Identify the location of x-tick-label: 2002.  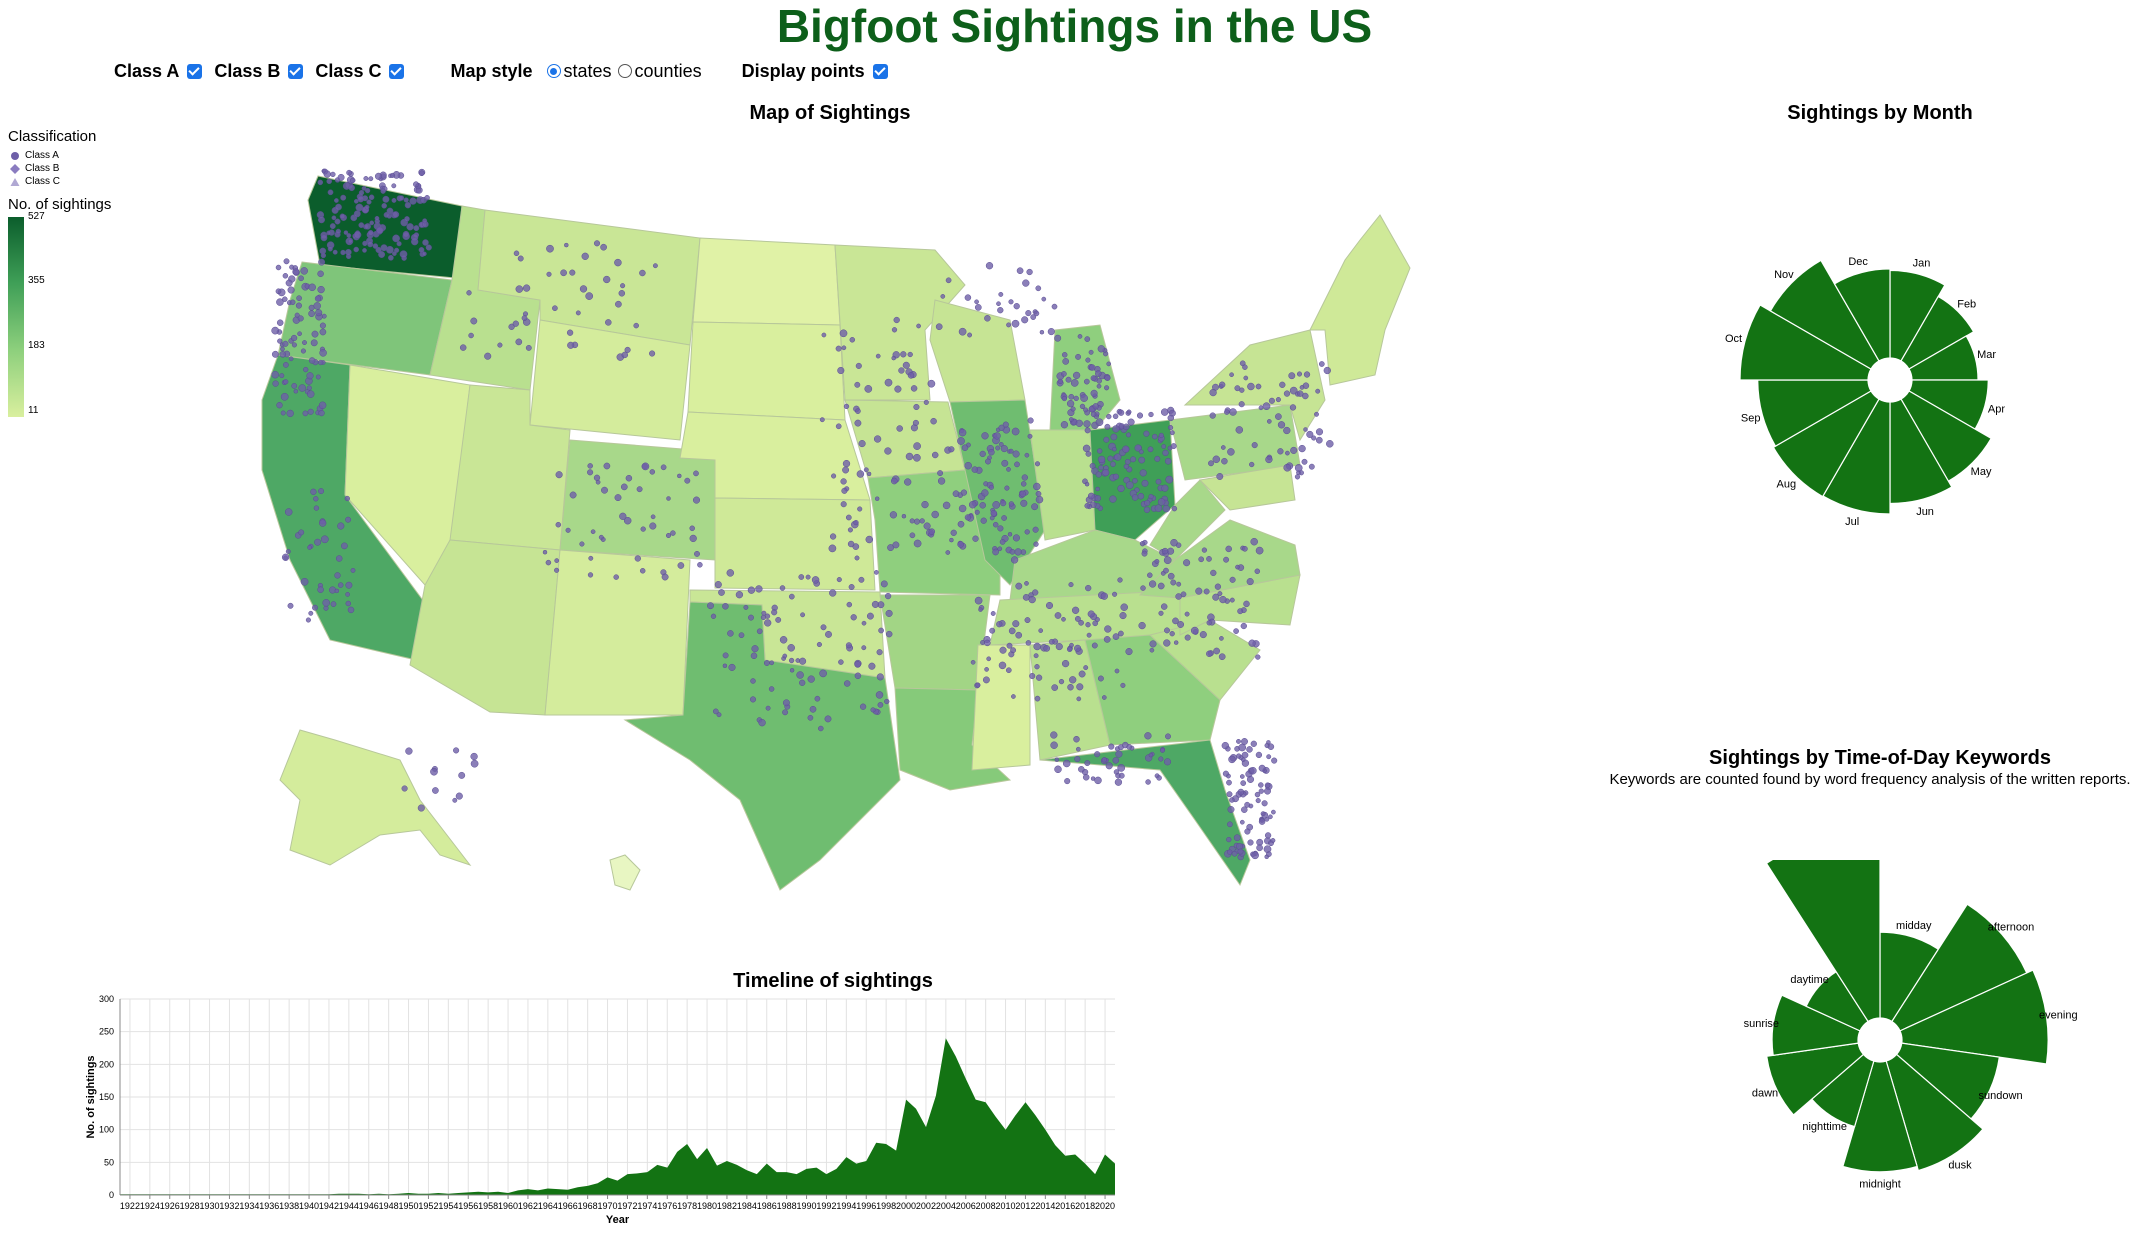
(926, 1206).